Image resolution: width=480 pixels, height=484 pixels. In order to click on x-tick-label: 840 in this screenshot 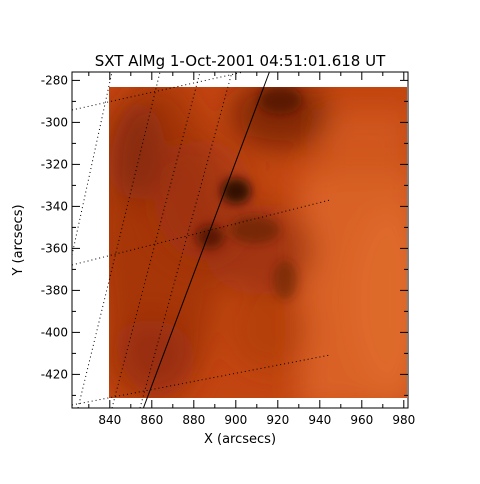, I will do `click(109, 420)`.